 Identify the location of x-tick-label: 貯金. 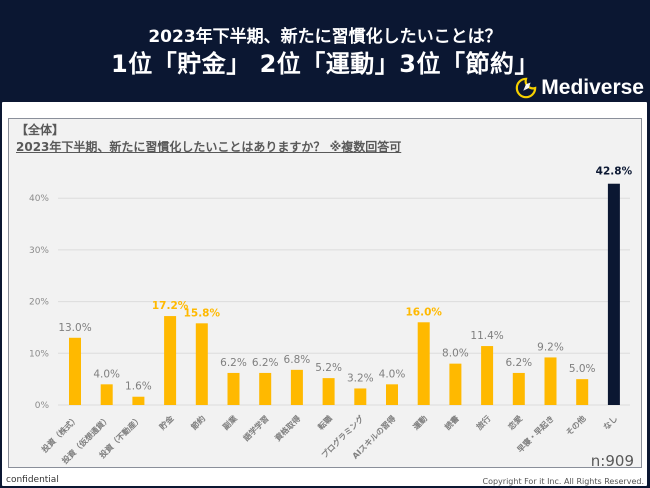
(166, 422).